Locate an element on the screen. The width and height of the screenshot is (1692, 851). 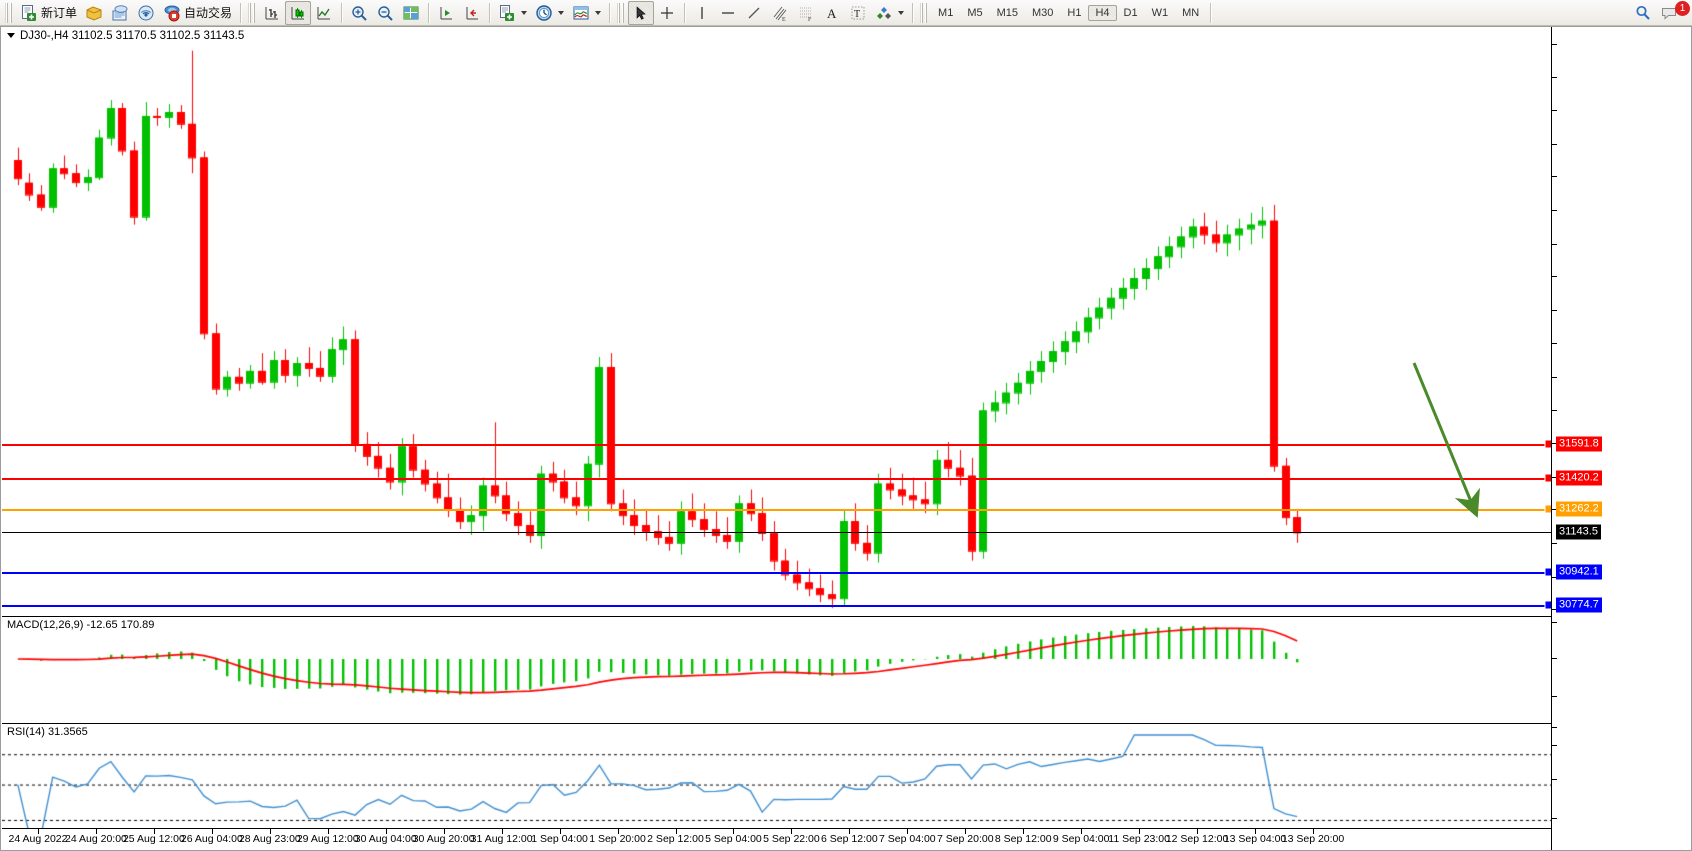
text-button: A is located at coordinates (832, 13).